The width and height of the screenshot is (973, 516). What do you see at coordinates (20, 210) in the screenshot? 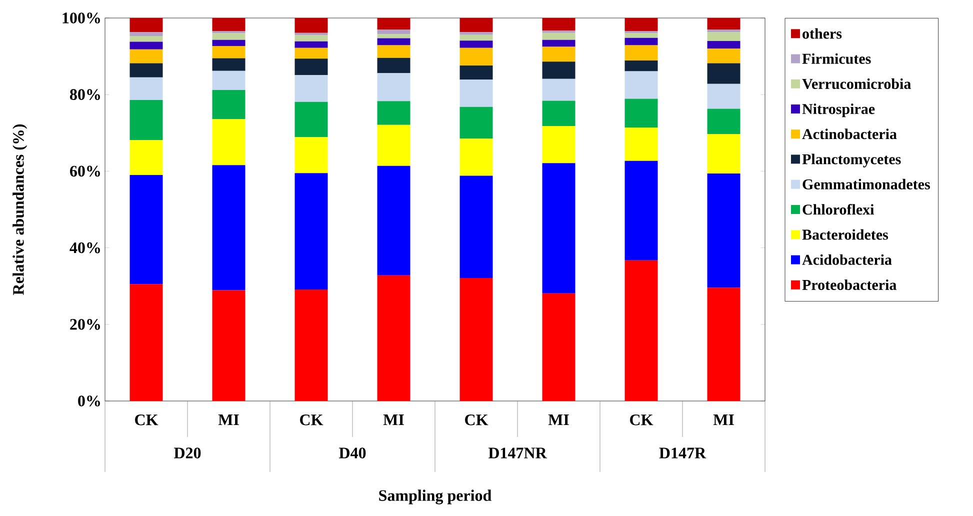
I see `y-axis-title: Relative abundances (%)` at bounding box center [20, 210].